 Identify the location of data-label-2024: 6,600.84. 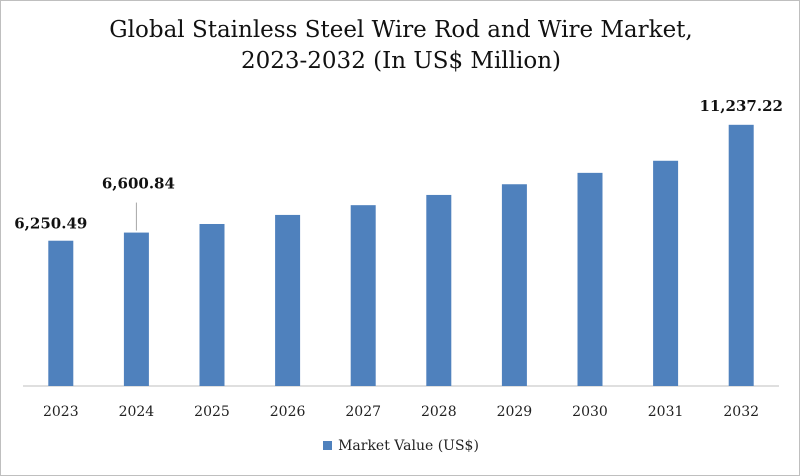
(138, 184).